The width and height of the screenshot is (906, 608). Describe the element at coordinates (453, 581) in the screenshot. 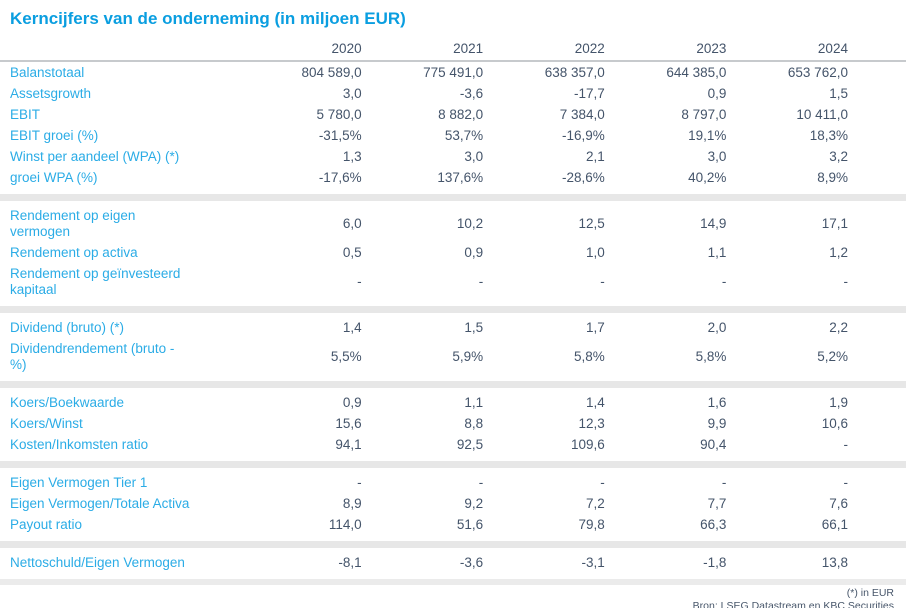

I see `bottom-divider` at that location.